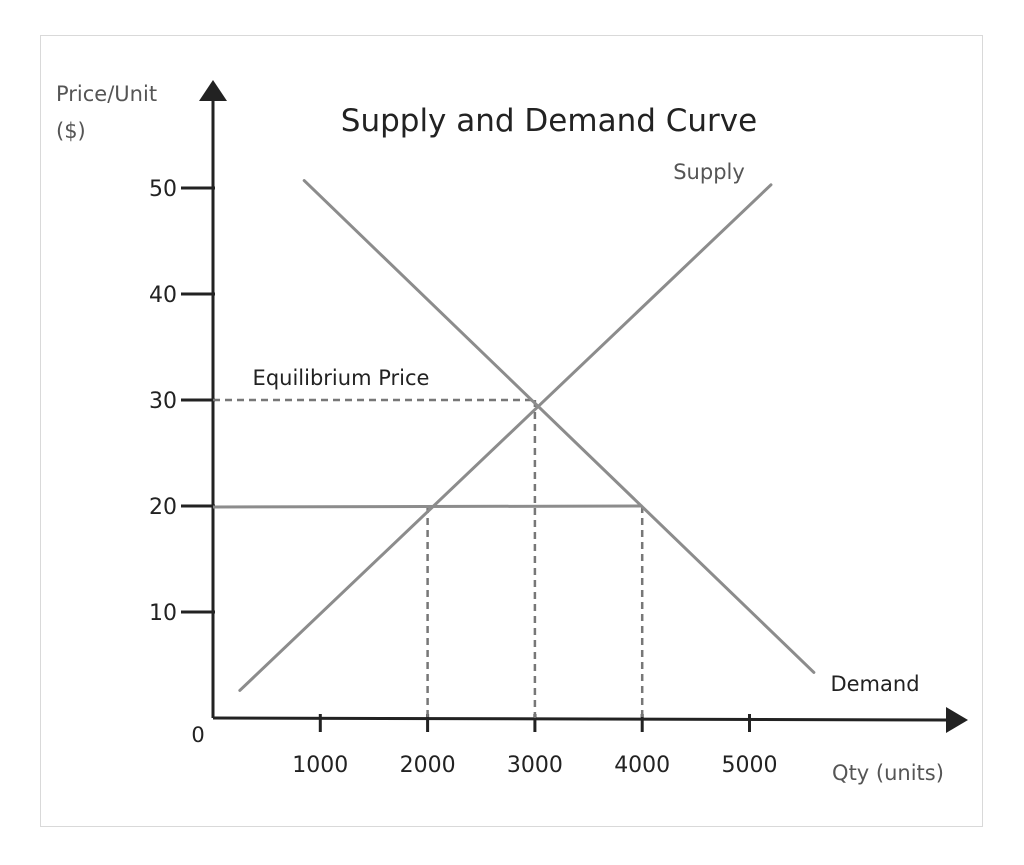  What do you see at coordinates (580, 719) in the screenshot?
I see `x-axis-line` at bounding box center [580, 719].